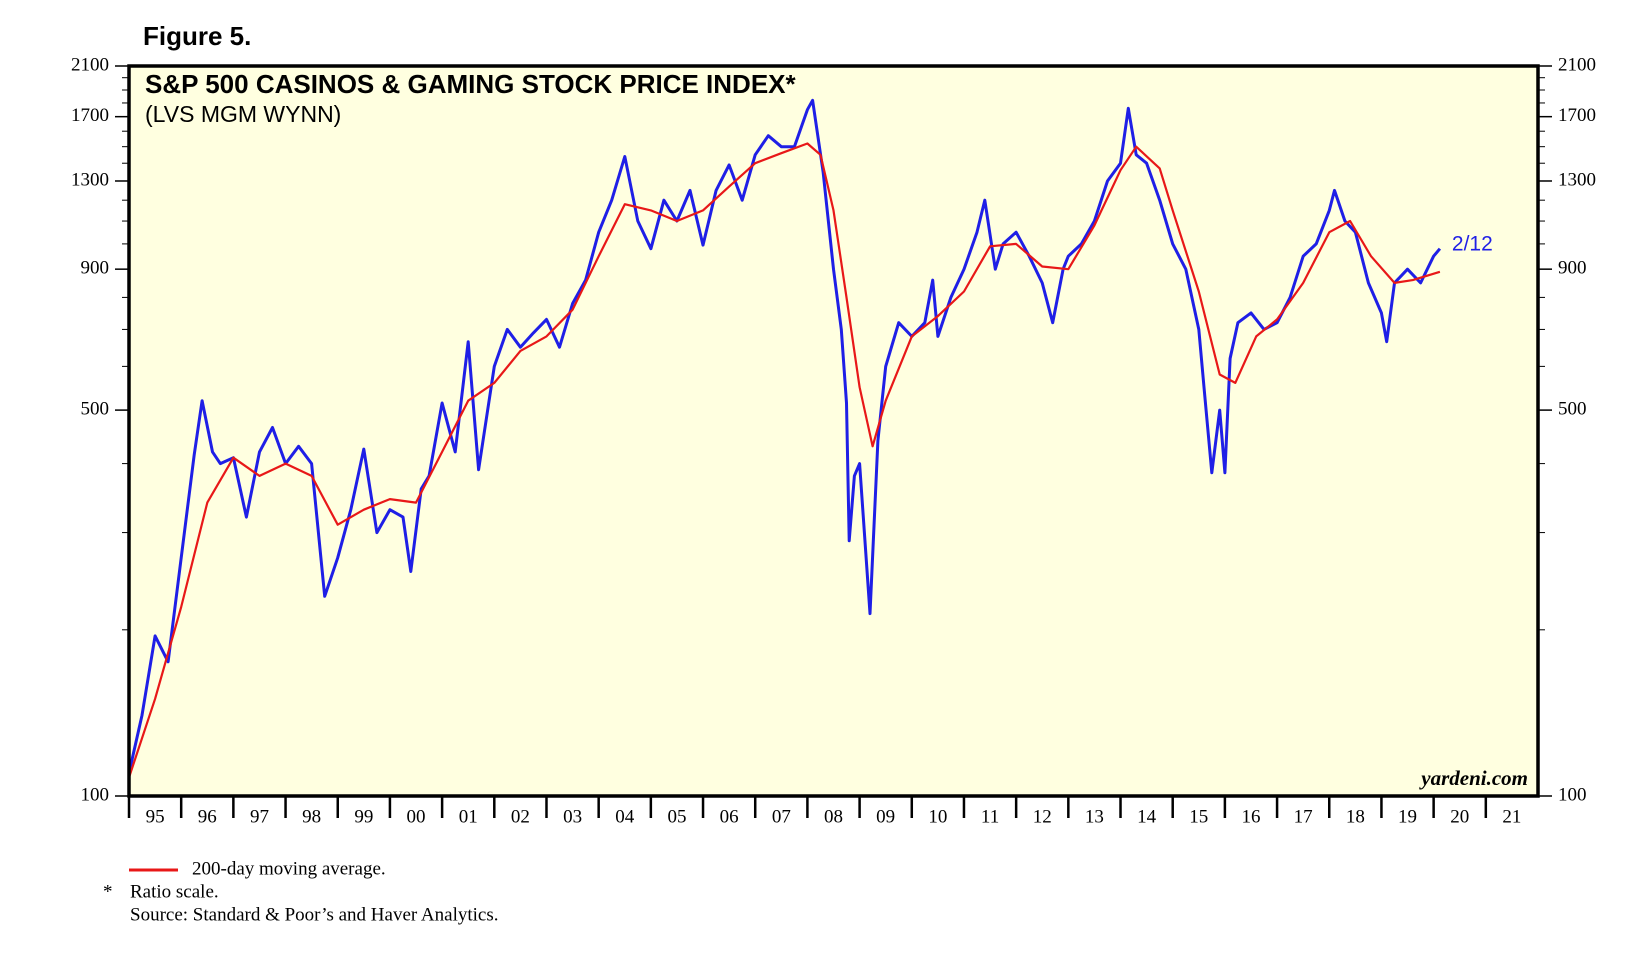  I want to click on x-tick-label: 13, so click(1094, 816).